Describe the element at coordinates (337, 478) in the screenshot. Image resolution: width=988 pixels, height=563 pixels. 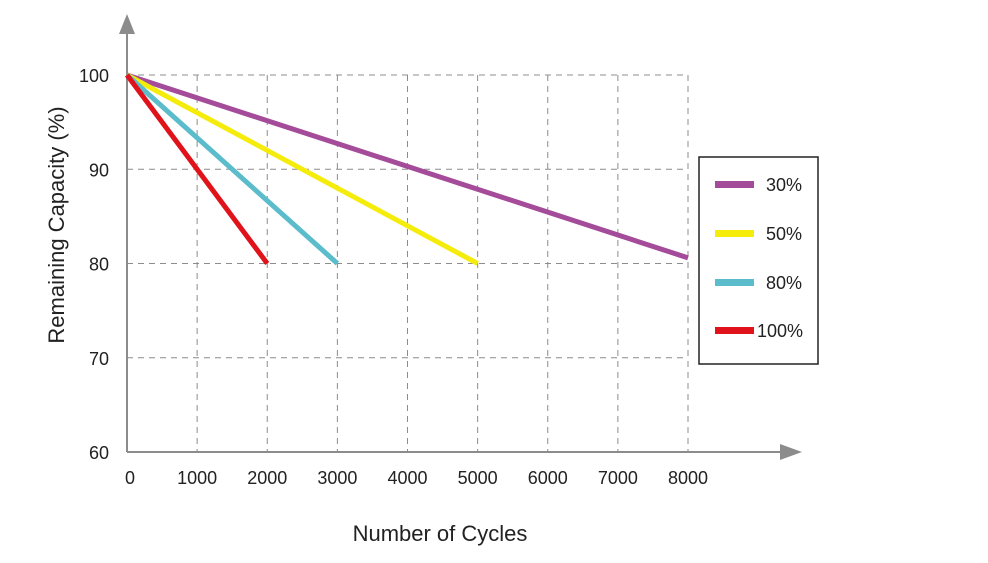
I see `x-tick-label: 3000` at that location.